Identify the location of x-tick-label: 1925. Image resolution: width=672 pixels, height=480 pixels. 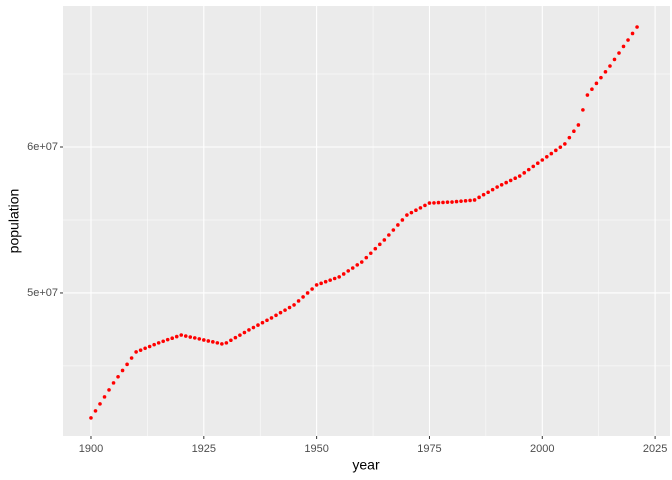
(204, 449).